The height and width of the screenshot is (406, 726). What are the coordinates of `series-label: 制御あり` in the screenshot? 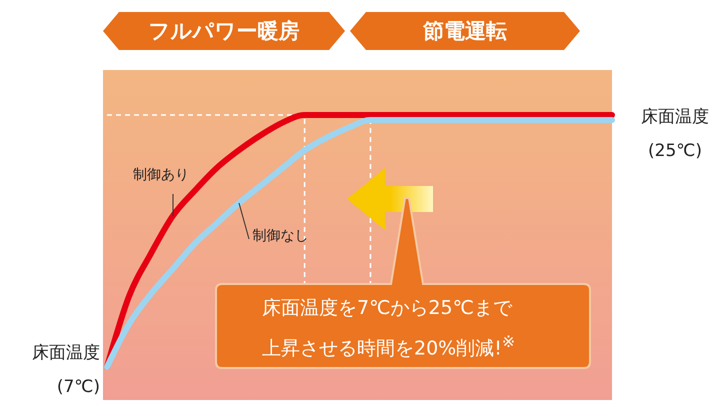 It's located at (160, 175).